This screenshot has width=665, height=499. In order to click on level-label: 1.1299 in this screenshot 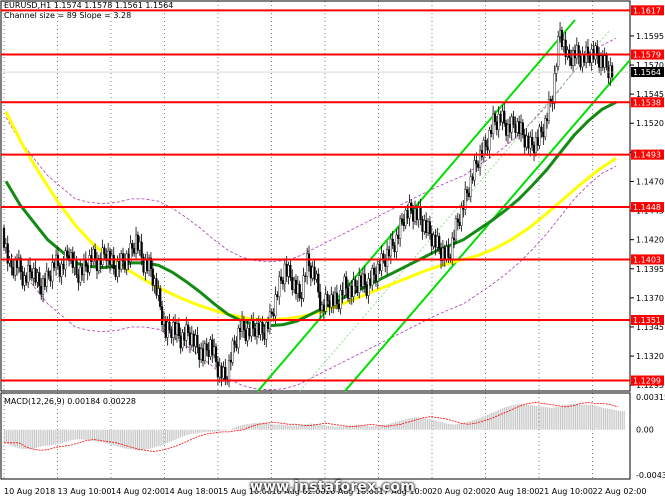, I will do `click(647, 381)`.